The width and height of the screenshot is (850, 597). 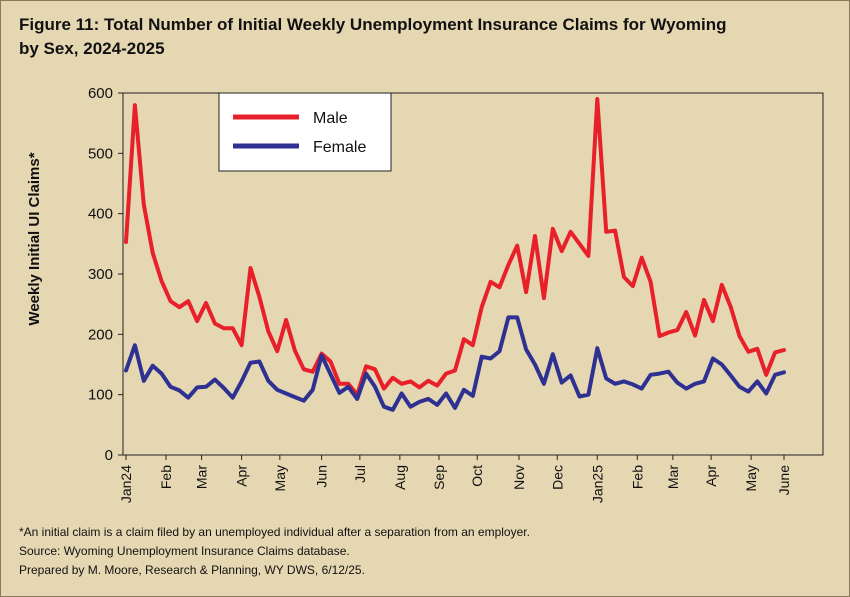 What do you see at coordinates (100, 334) in the screenshot?
I see `y-tick-label: 200` at bounding box center [100, 334].